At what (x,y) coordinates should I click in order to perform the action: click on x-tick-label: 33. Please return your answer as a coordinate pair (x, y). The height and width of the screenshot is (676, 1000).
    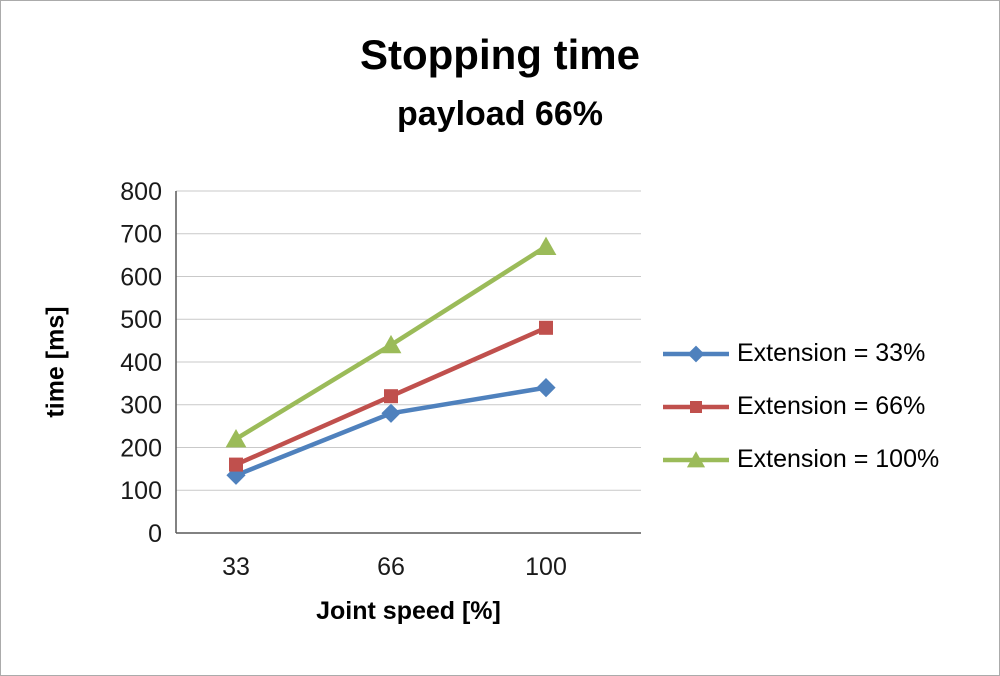
    Looking at the image, I should click on (236, 567).